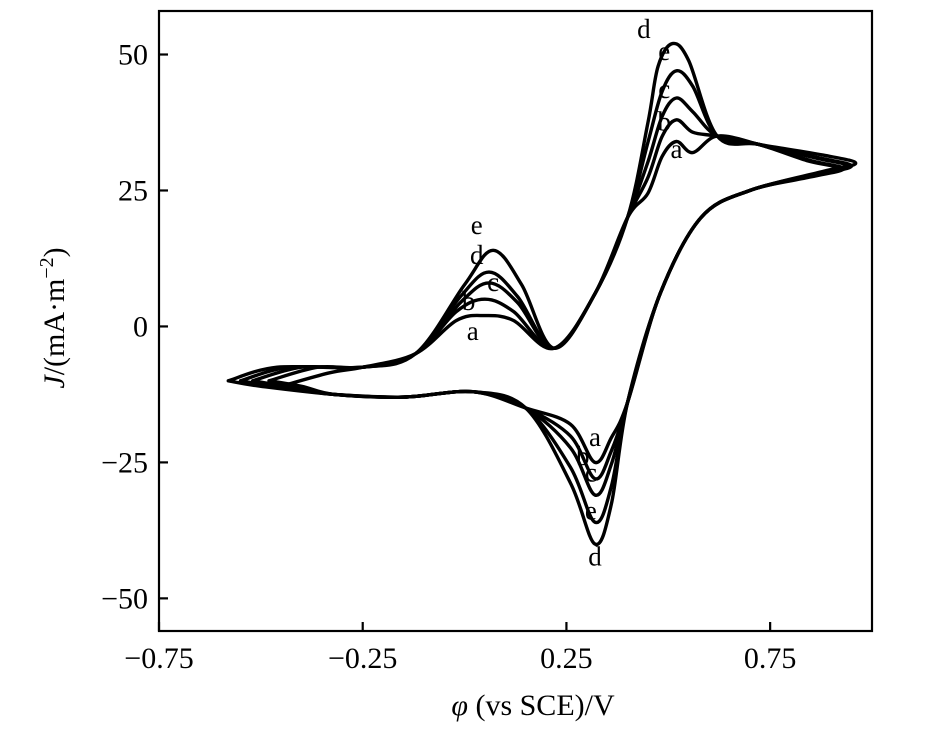  Describe the element at coordinates (140, 326) in the screenshot. I see `y-tick-label: 0` at that location.